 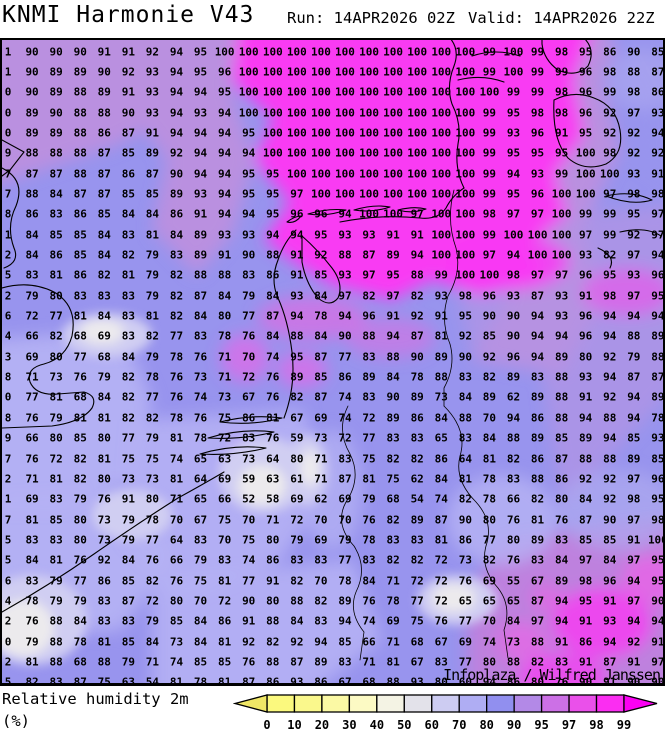 I want to click on border-de-south, so click(x=476, y=532).